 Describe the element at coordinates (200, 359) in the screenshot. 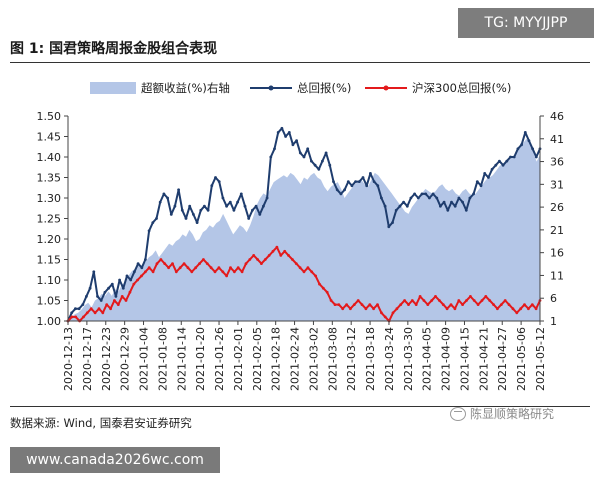

I see `x-tick-label: 2021-01-20` at that location.